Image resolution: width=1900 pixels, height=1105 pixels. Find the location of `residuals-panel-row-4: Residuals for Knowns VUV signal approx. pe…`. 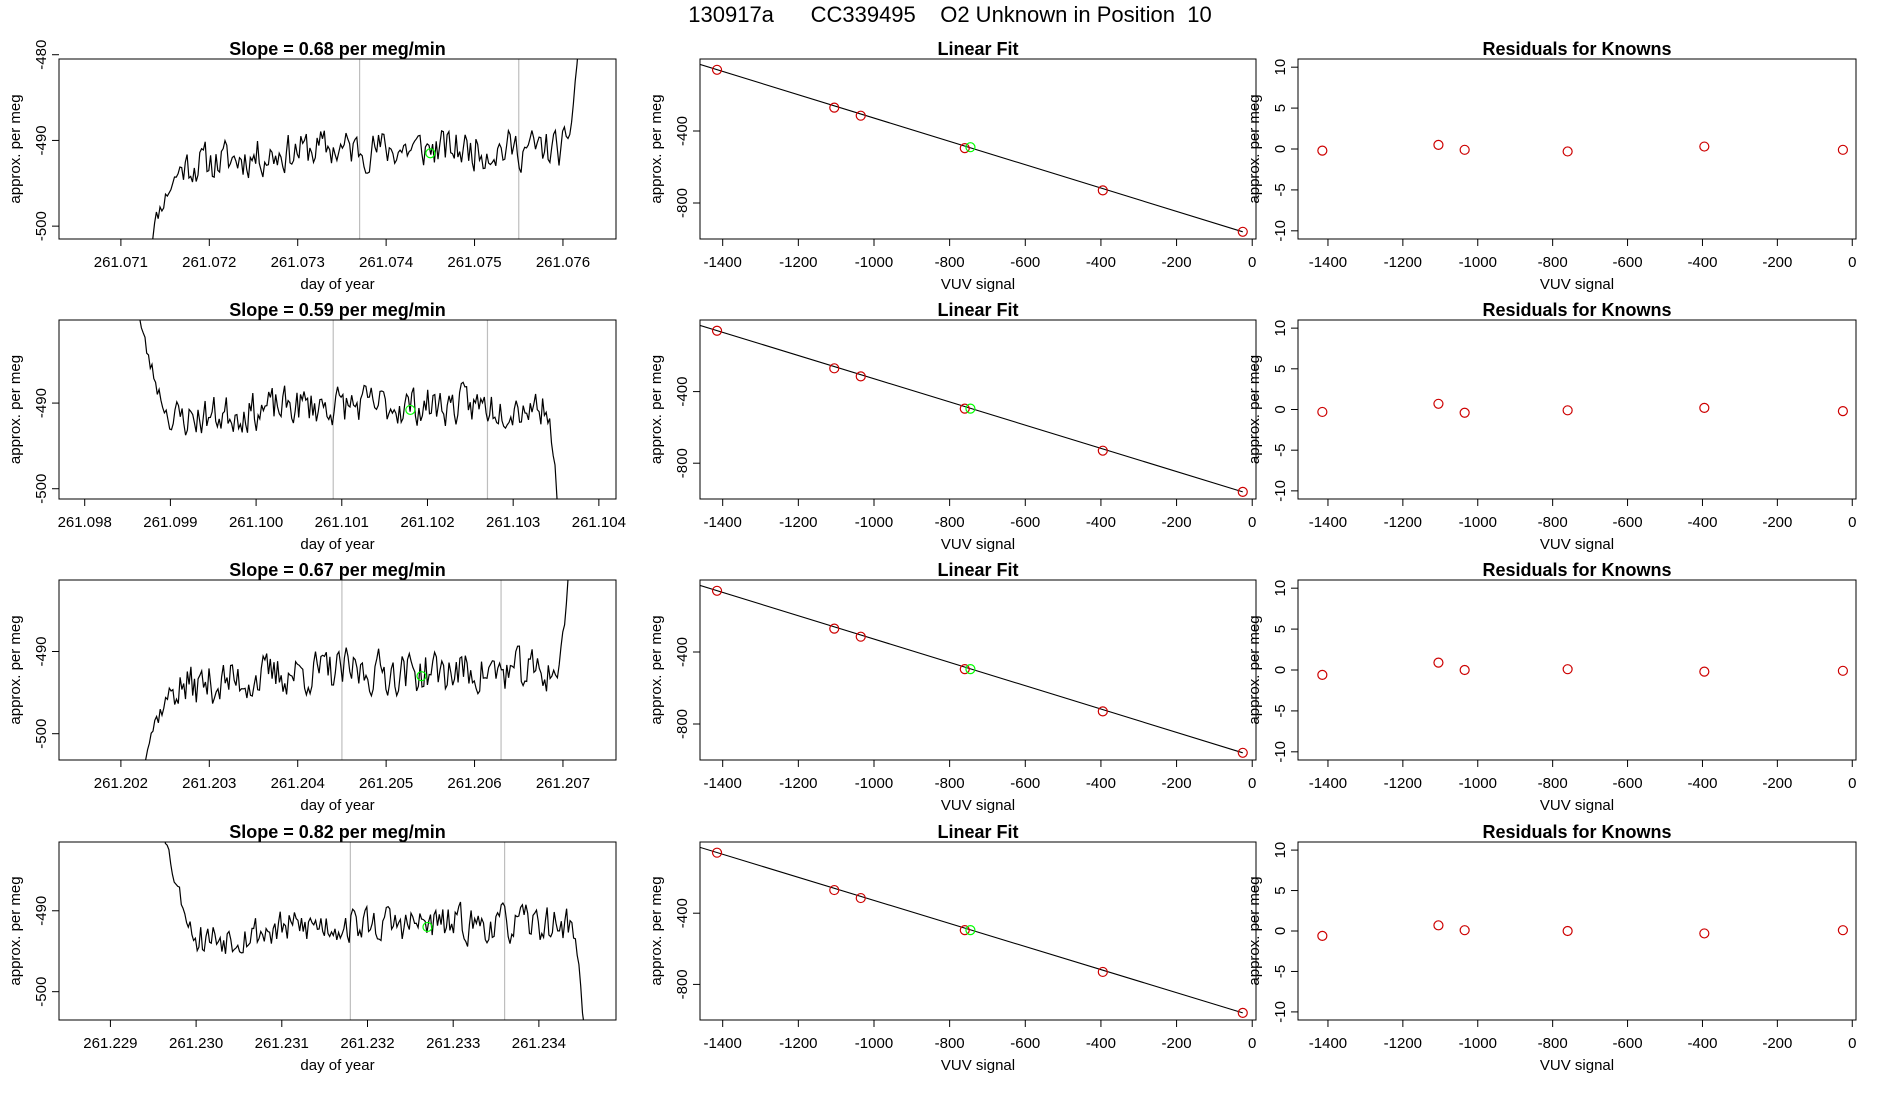

residuals-panel-row-4: Residuals for Knowns VUV signal approx. pe… is located at coordinates (1551, 948).